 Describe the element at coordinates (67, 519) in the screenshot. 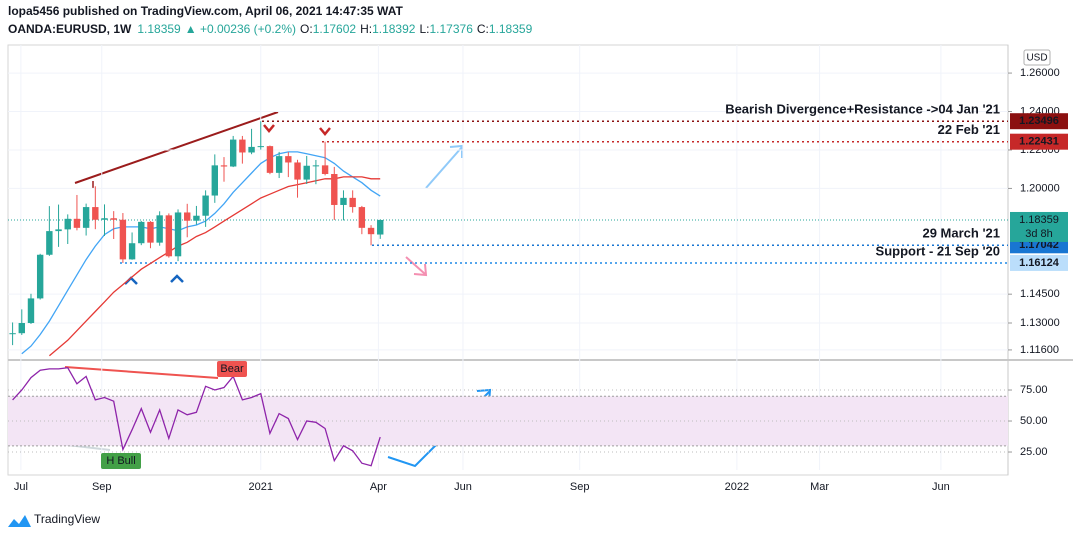

I see `brand-name: TradingView` at that location.